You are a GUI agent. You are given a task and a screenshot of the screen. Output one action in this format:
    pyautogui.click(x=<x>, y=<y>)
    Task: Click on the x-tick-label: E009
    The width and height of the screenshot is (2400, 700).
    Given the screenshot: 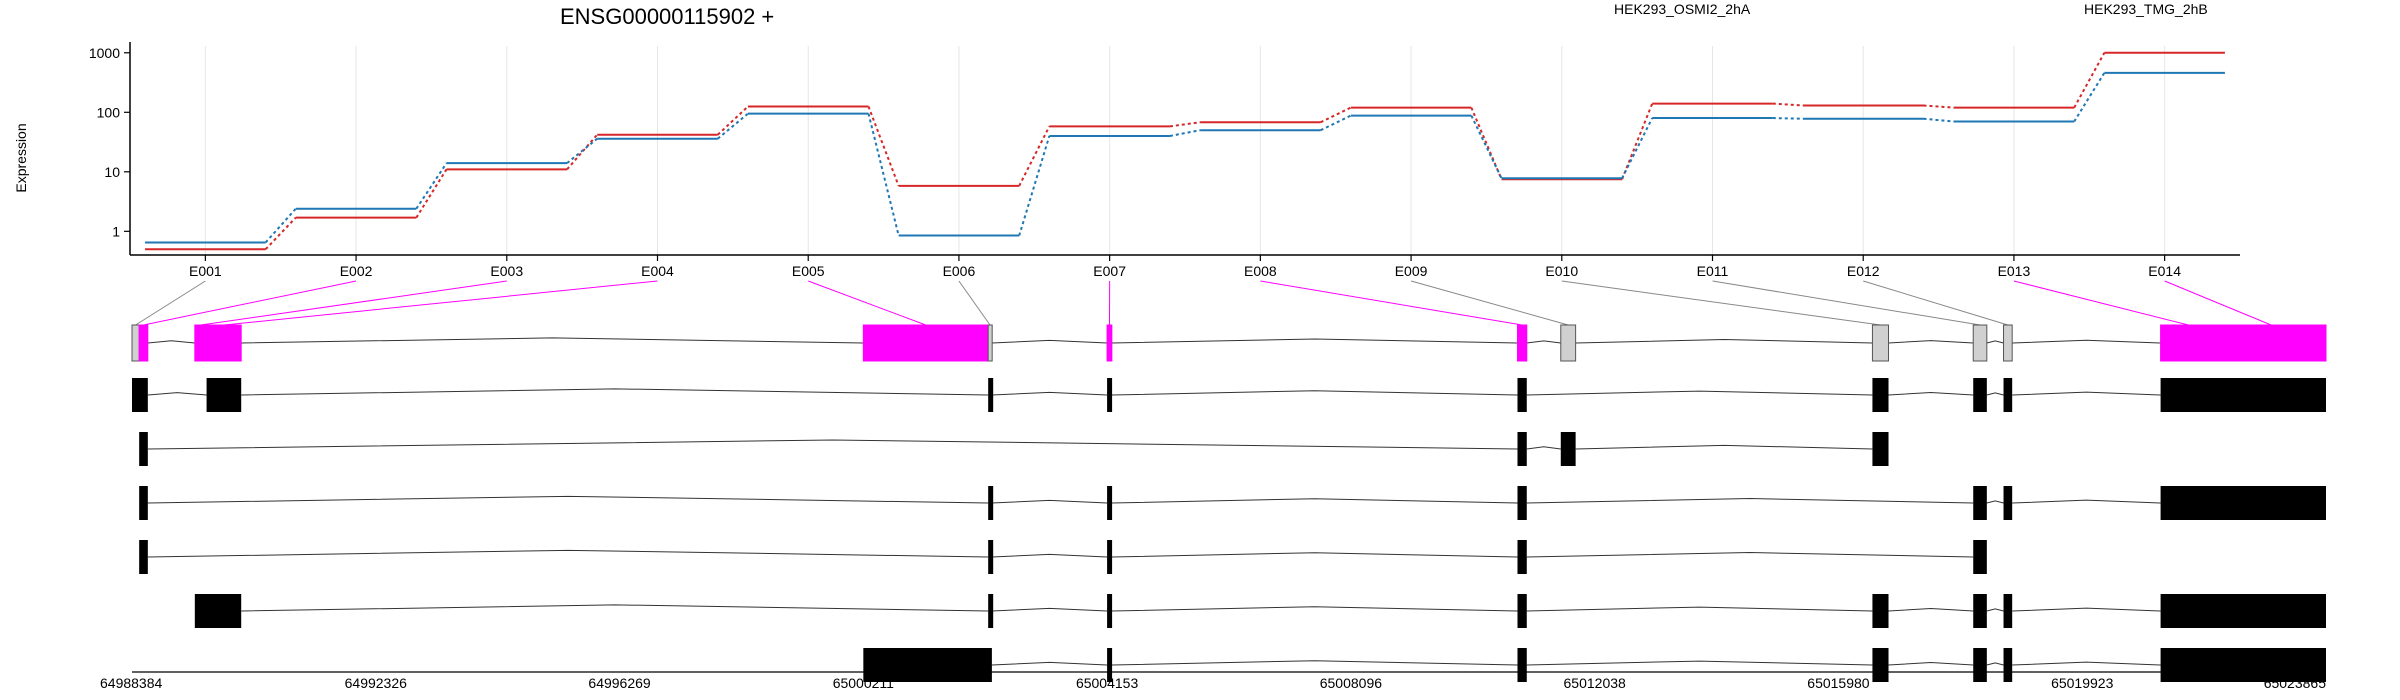 What is the action you would take?
    pyautogui.click(x=1411, y=271)
    